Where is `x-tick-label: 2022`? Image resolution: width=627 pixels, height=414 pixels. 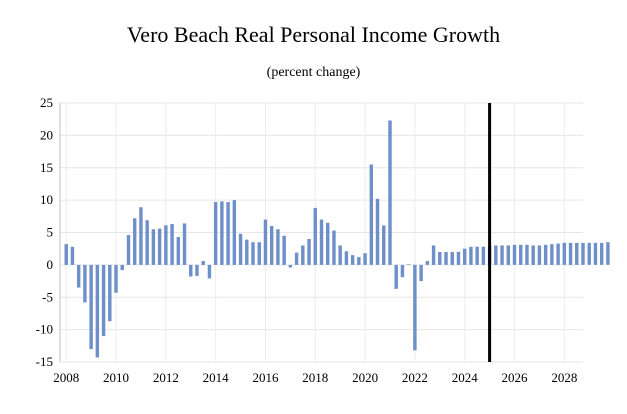 x-tick-label: 2022 is located at coordinates (415, 377).